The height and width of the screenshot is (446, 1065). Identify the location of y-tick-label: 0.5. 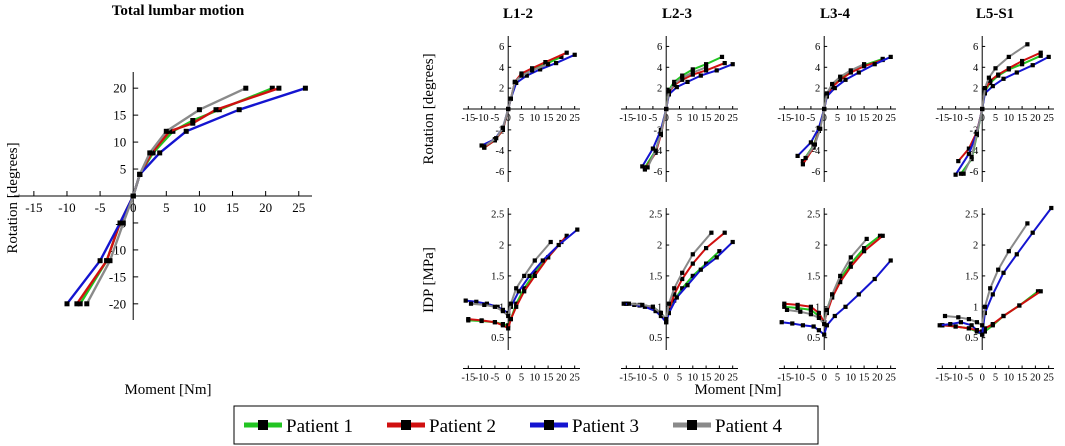
(655, 338).